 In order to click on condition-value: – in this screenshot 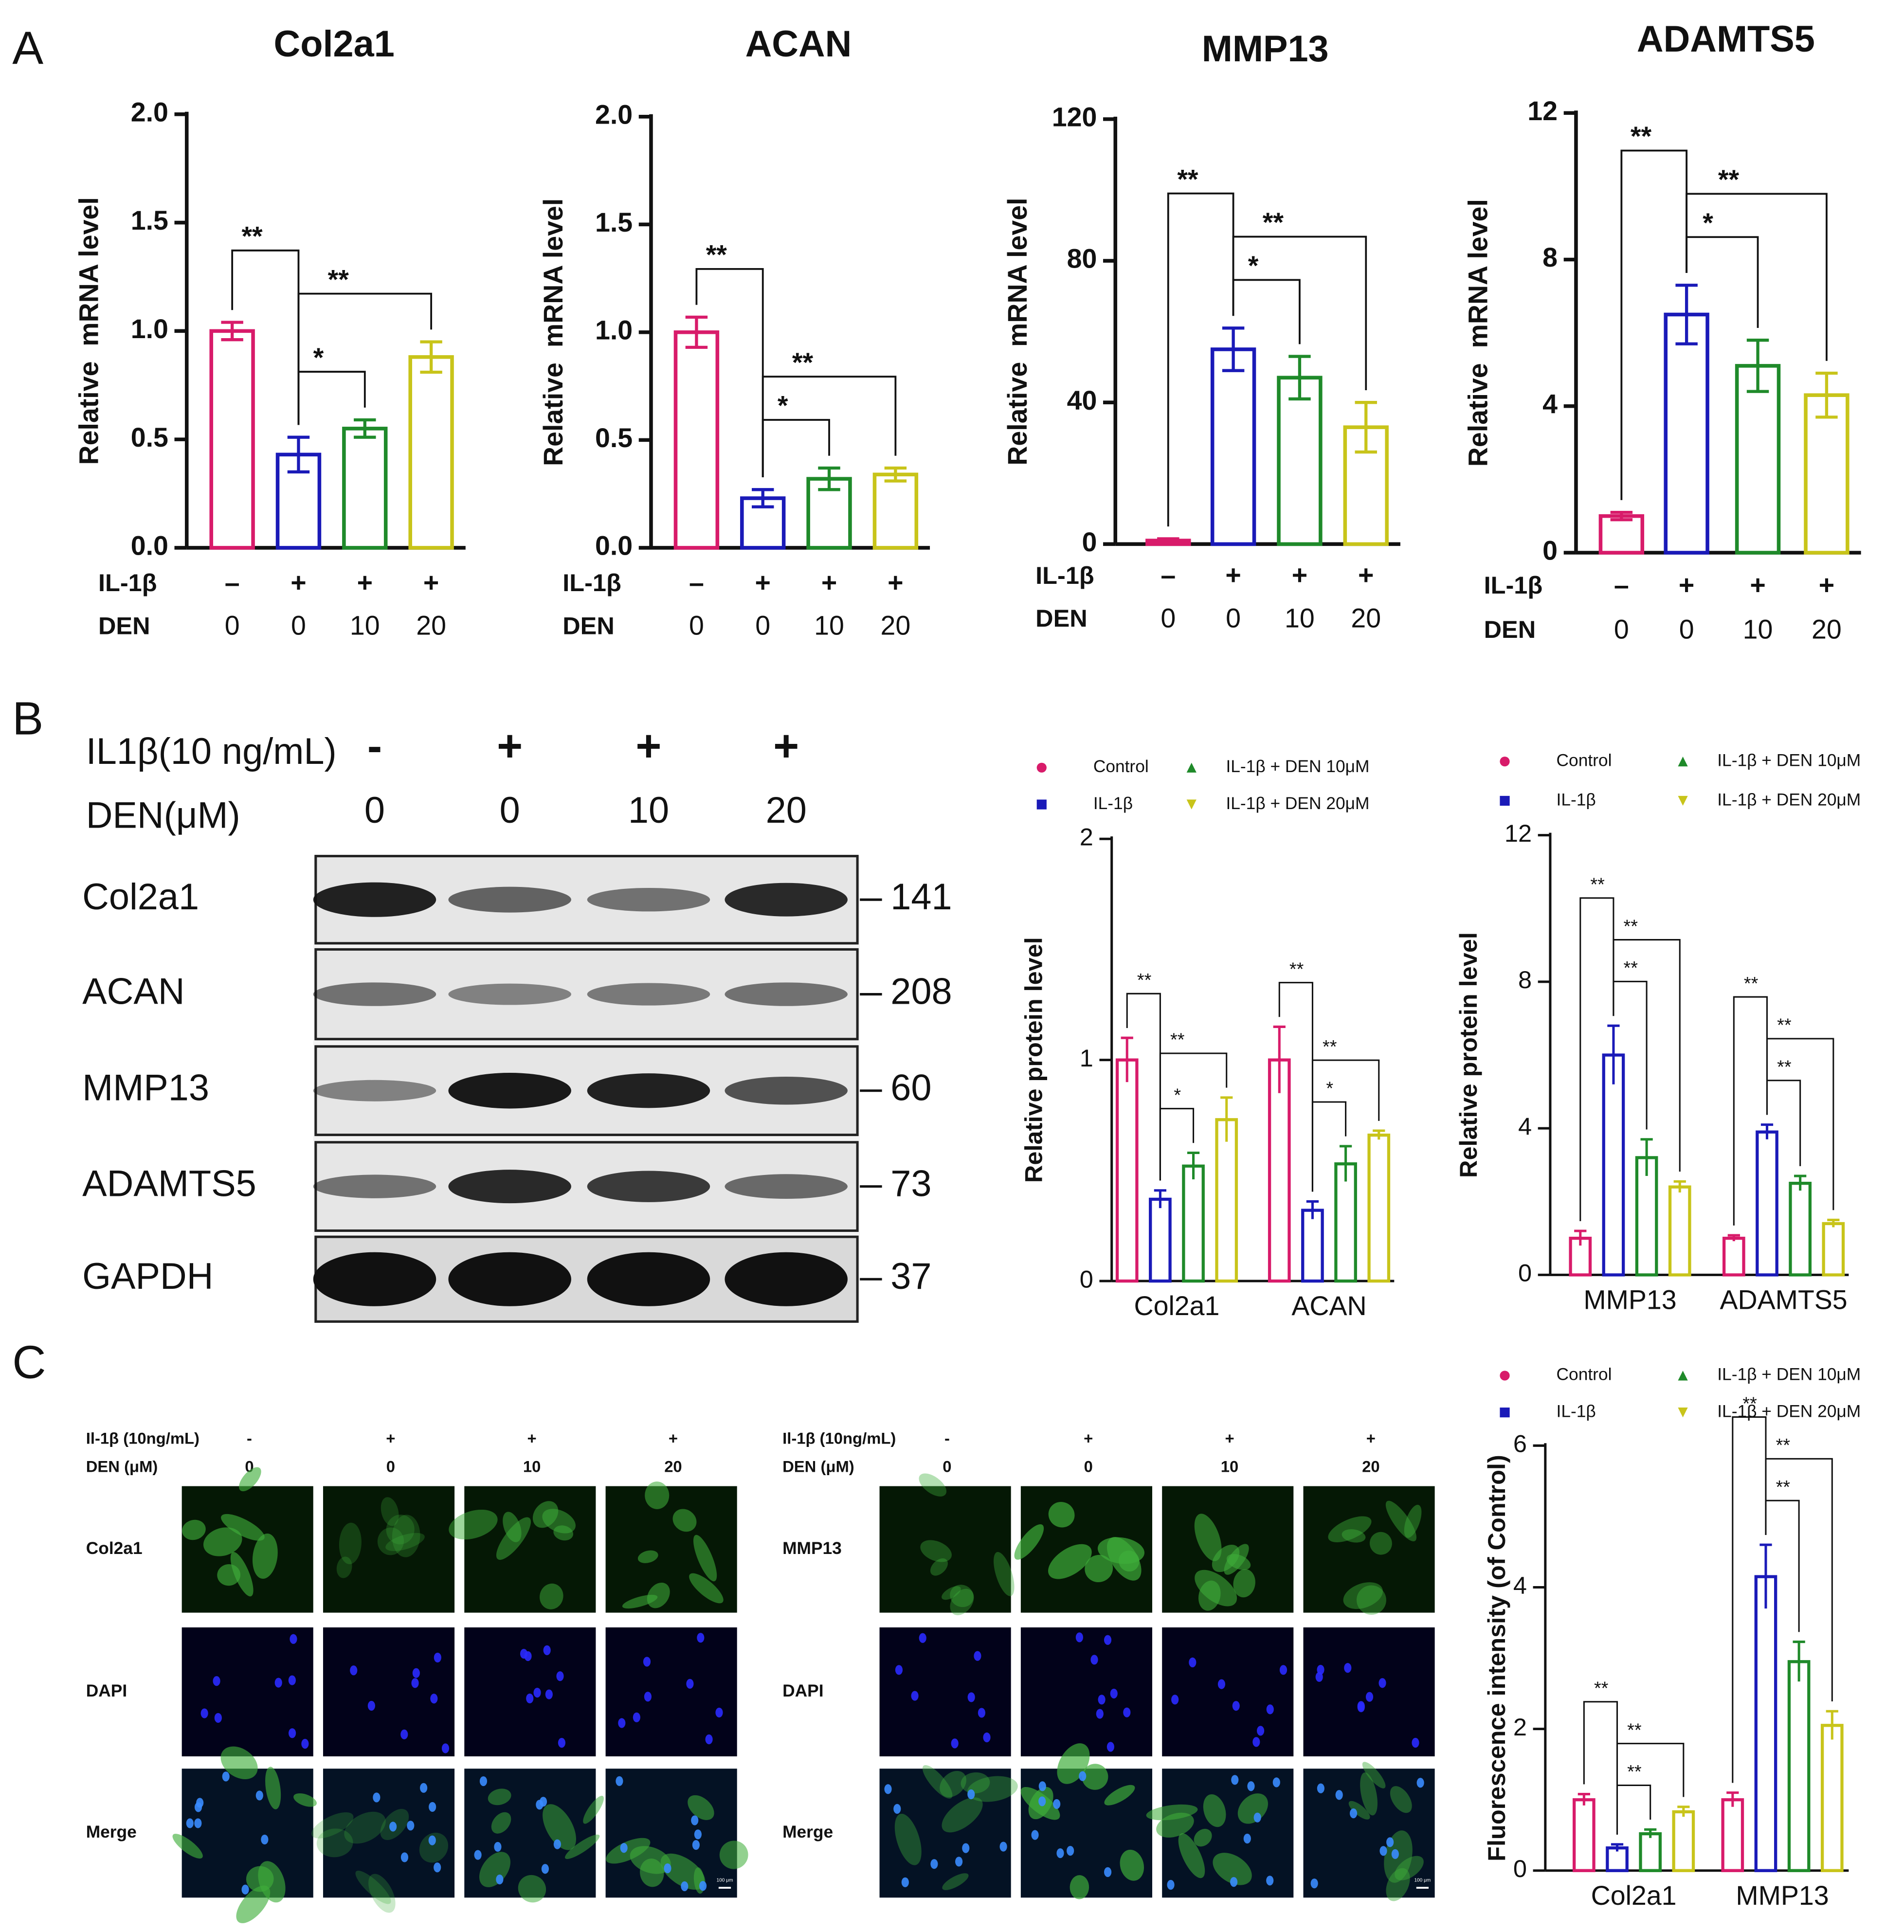, I will do `click(697, 582)`.